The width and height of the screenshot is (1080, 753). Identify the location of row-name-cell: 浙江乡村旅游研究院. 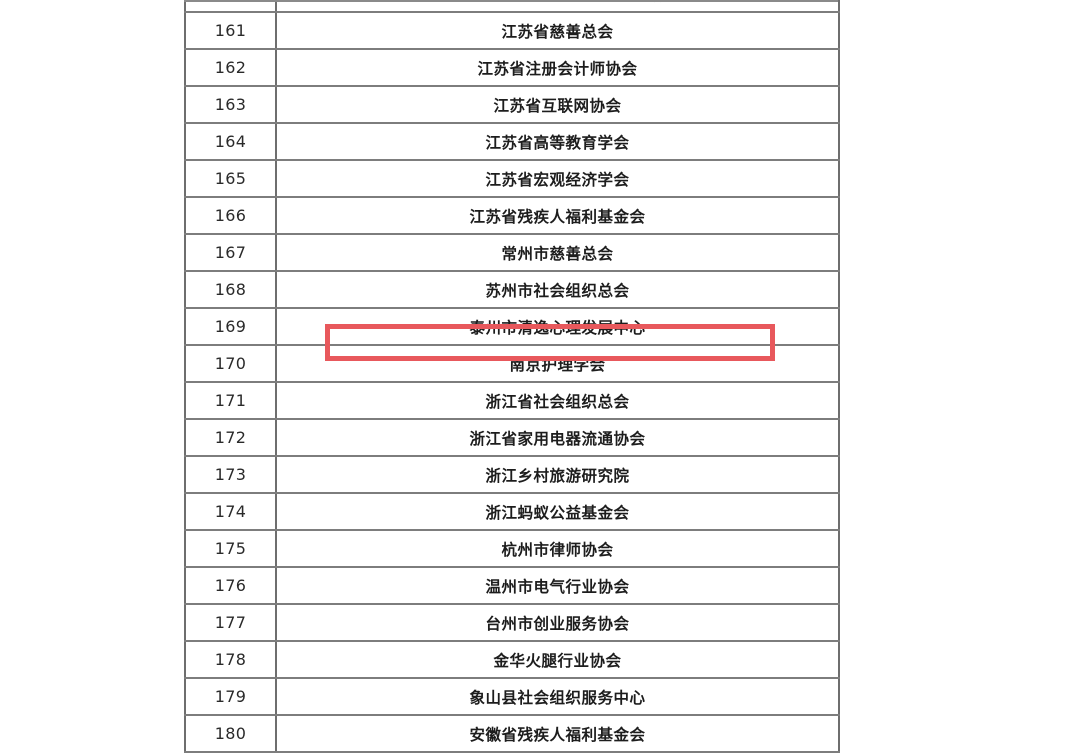
(557, 474).